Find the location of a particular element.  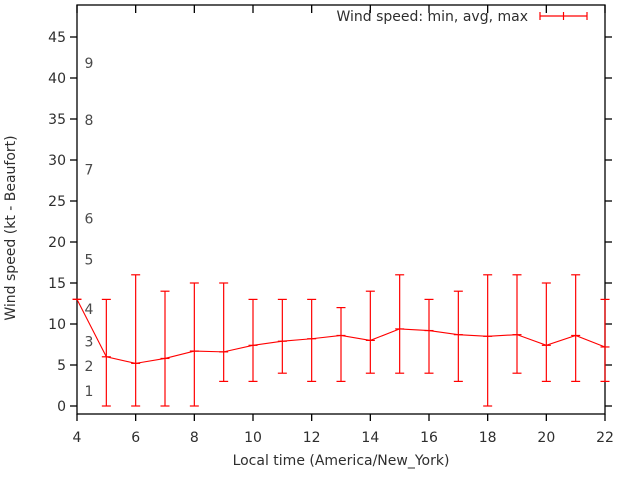

beaufort-label: 3 is located at coordinates (89, 343).